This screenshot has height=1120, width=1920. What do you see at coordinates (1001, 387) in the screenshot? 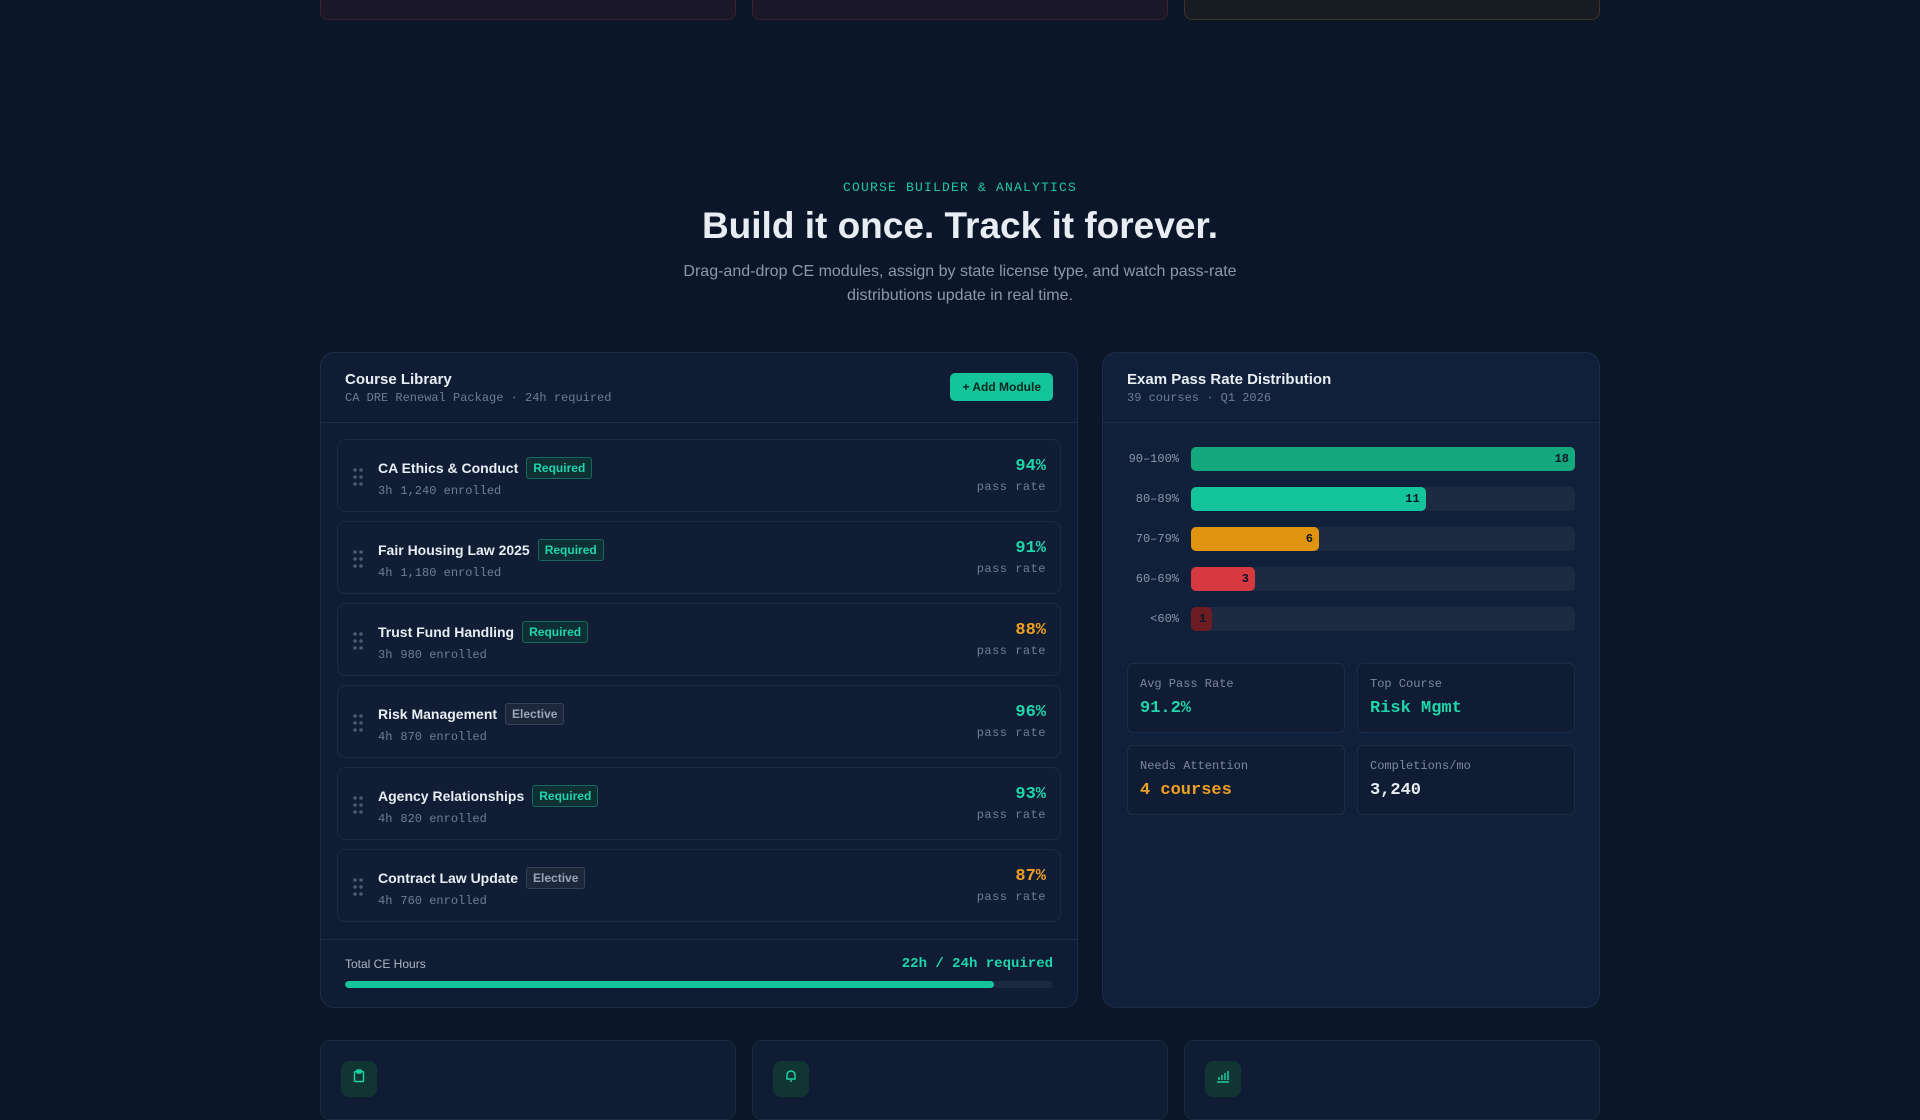
I see `add-module-button: + Add Module` at bounding box center [1001, 387].